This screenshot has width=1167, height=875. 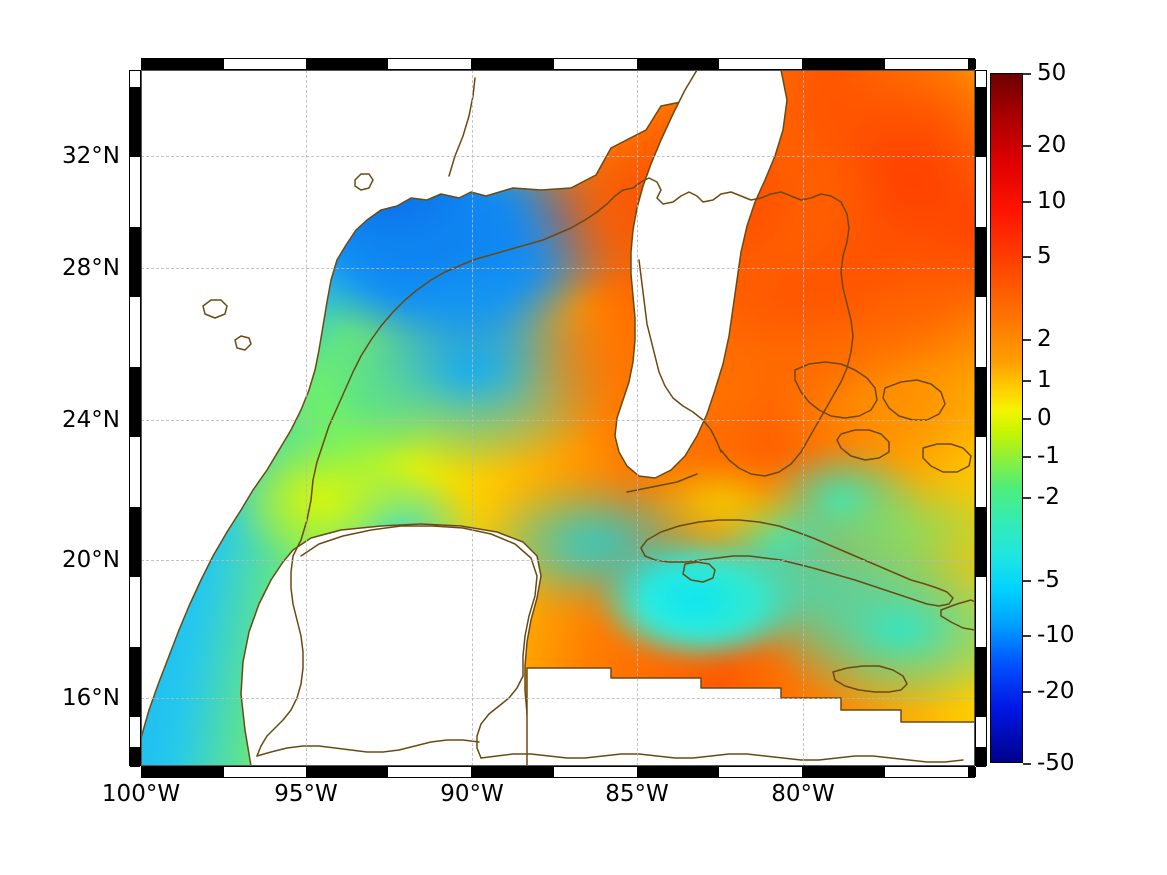 What do you see at coordinates (1027, 764) in the screenshot?
I see `colorbar-tick--50` at bounding box center [1027, 764].